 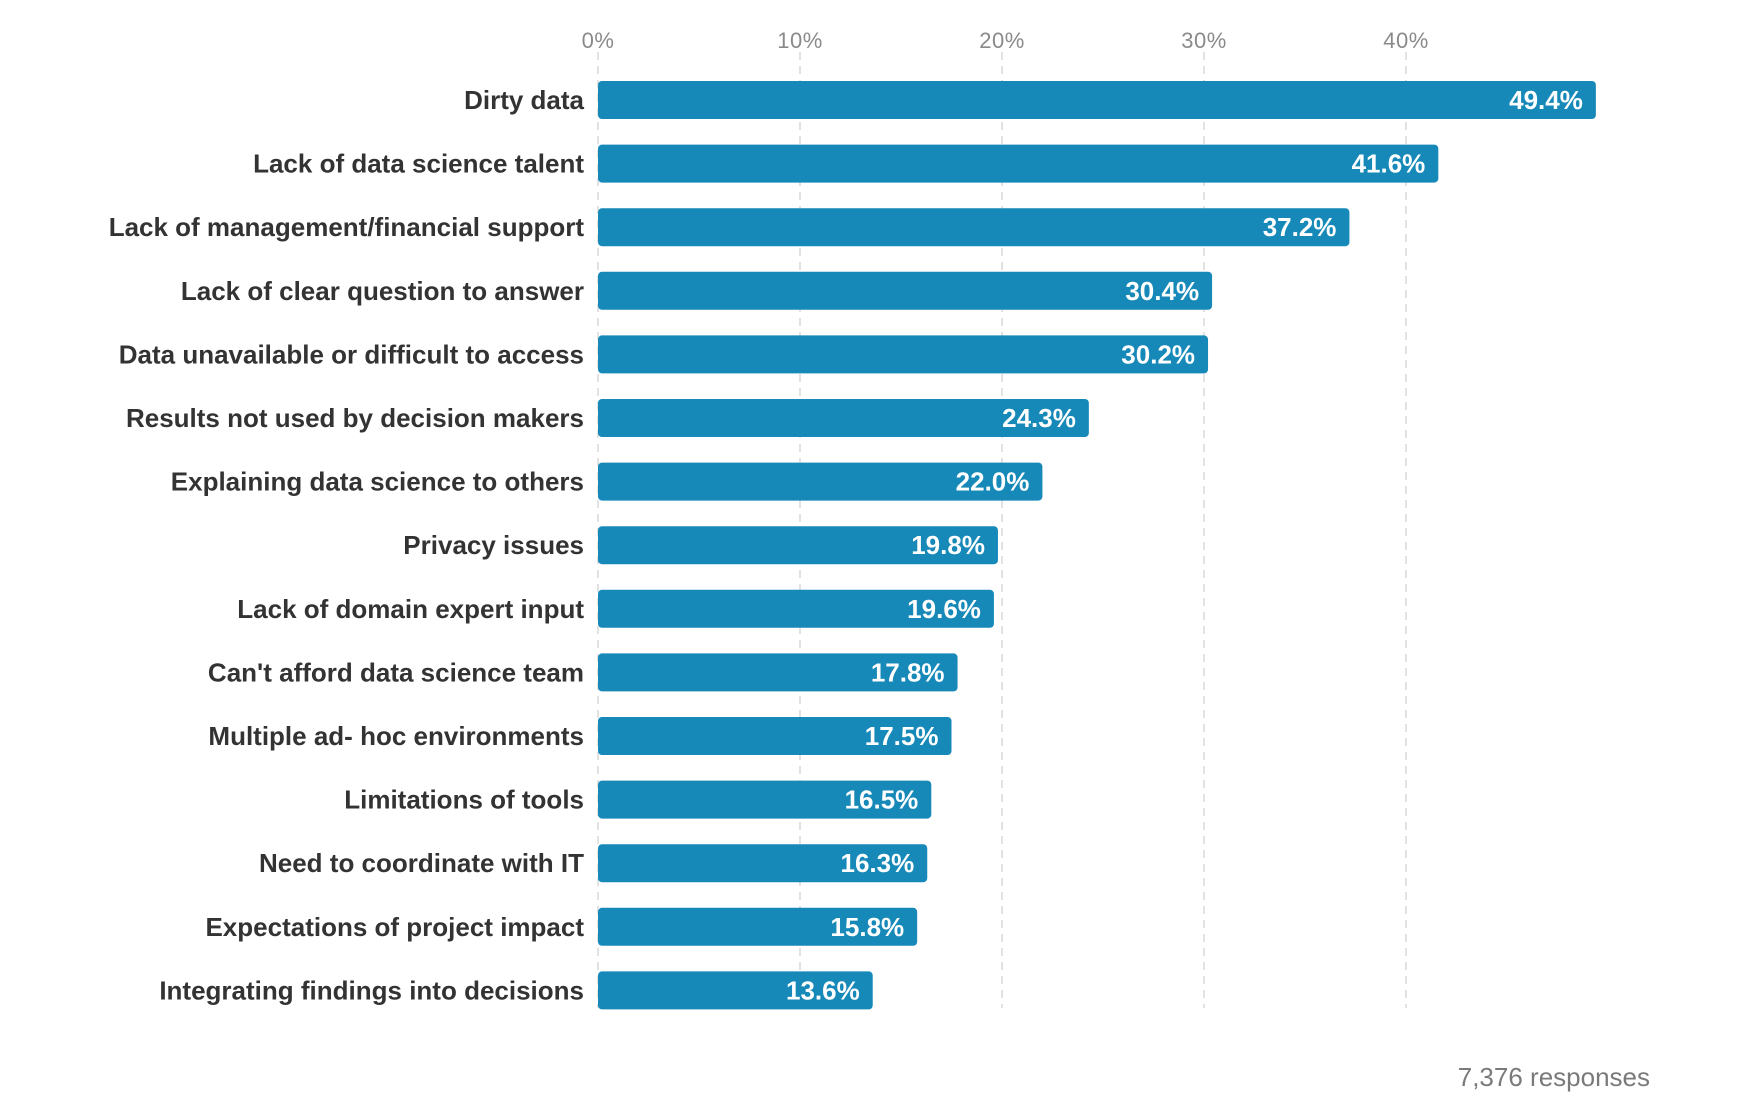 What do you see at coordinates (382, 291) in the screenshot?
I see `category-label: Lack of clear question to answer` at bounding box center [382, 291].